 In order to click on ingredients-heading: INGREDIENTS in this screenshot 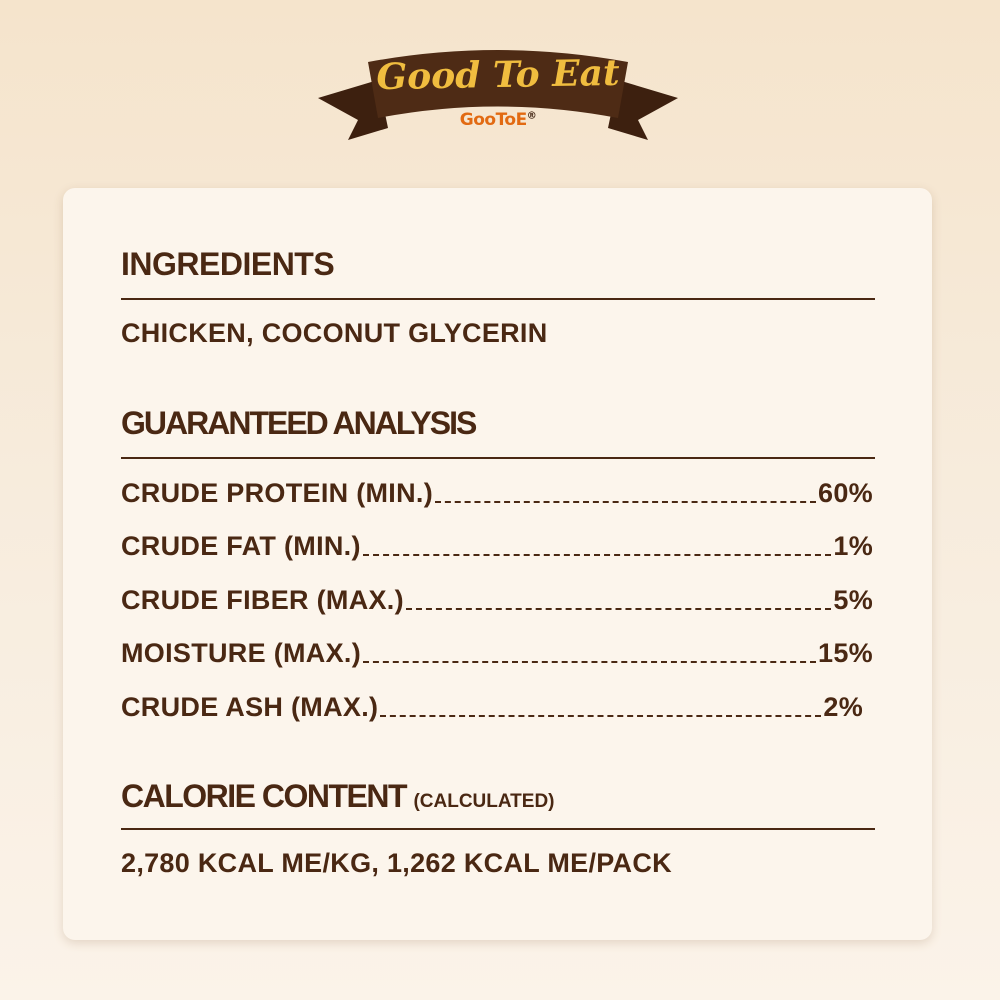, I will do `click(228, 264)`.